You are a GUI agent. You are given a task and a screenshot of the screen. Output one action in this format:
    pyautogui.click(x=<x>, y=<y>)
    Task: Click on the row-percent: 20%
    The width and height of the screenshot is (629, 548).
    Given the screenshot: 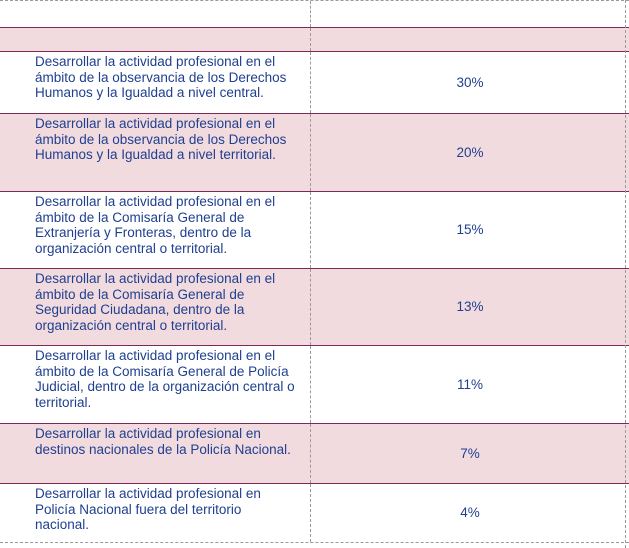 What is the action you would take?
    pyautogui.click(x=470, y=152)
    